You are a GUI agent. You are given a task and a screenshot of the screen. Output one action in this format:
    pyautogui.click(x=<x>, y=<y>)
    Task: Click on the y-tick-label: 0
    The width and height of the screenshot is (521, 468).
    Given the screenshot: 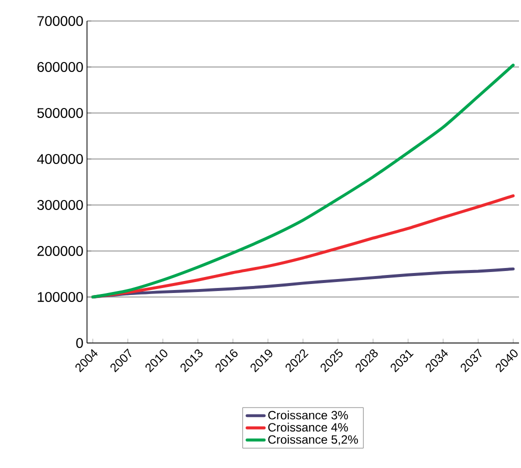 What is the action you would take?
    pyautogui.click(x=79, y=343)
    